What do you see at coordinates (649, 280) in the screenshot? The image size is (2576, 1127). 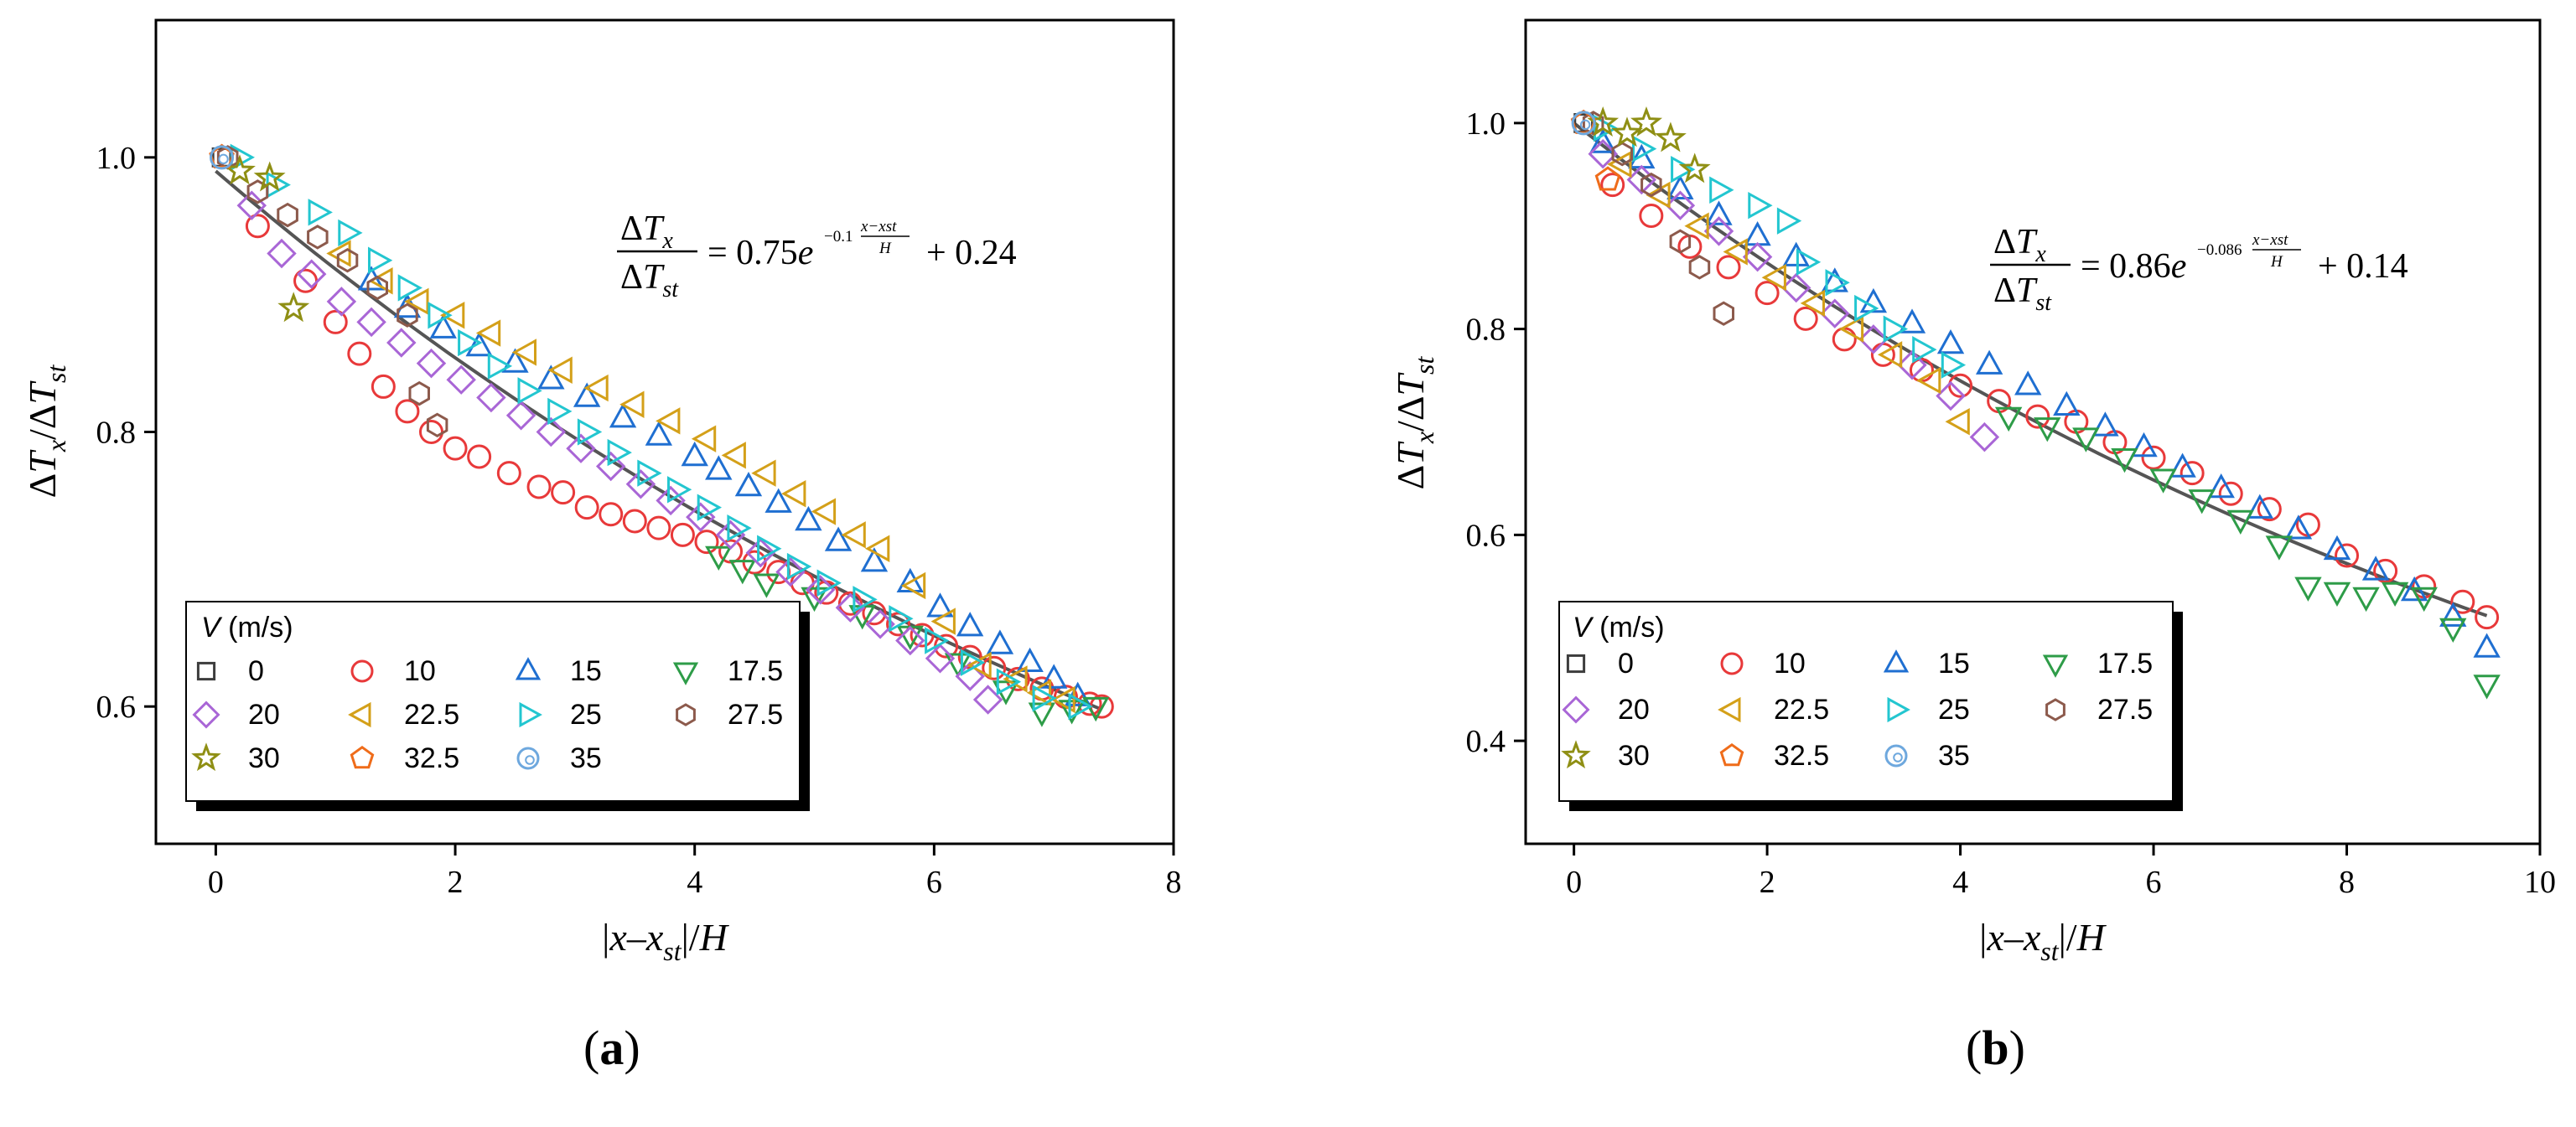 I see `equation-denominator: ΔTst` at bounding box center [649, 280].